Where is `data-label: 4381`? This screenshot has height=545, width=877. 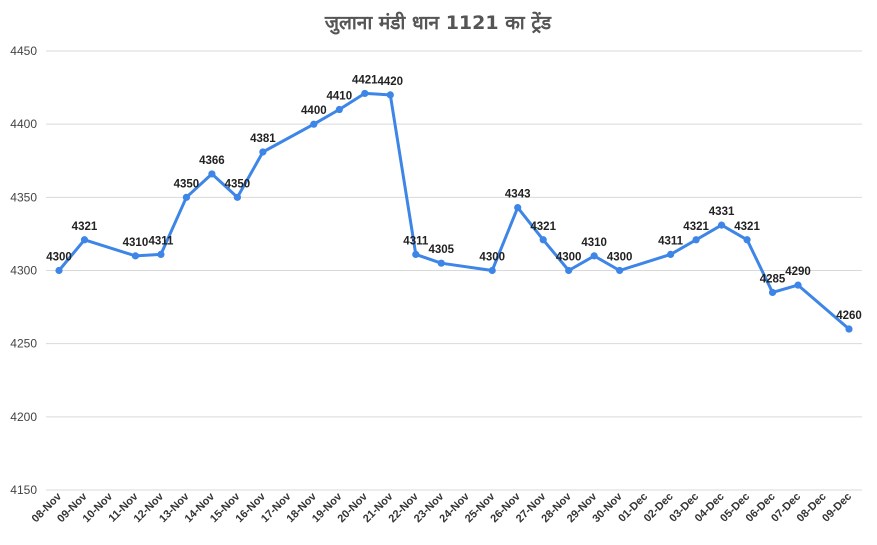
data-label: 4381 is located at coordinates (263, 139).